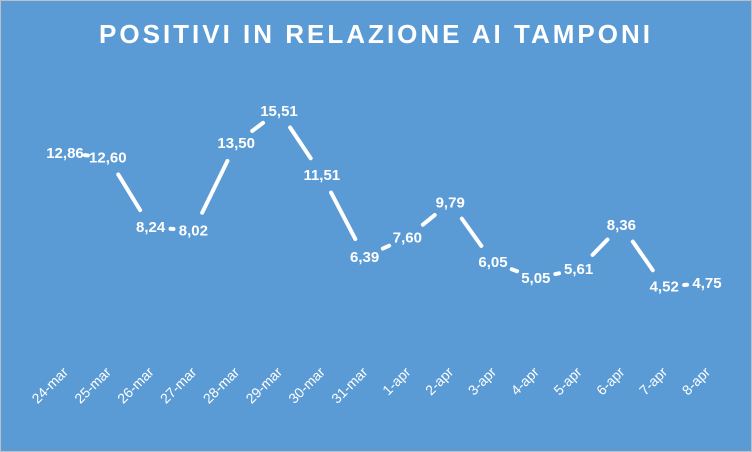 This screenshot has width=752, height=452. Describe the element at coordinates (664, 287) in the screenshot. I see `data-label: 4,52` at that location.